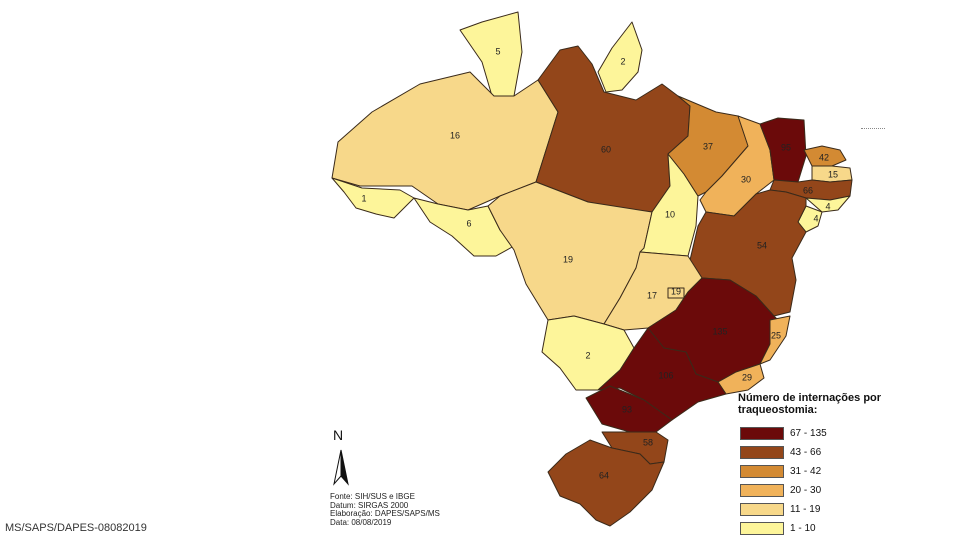  Describe the element at coordinates (338, 435) in the screenshot. I see `north-letter: N` at that location.